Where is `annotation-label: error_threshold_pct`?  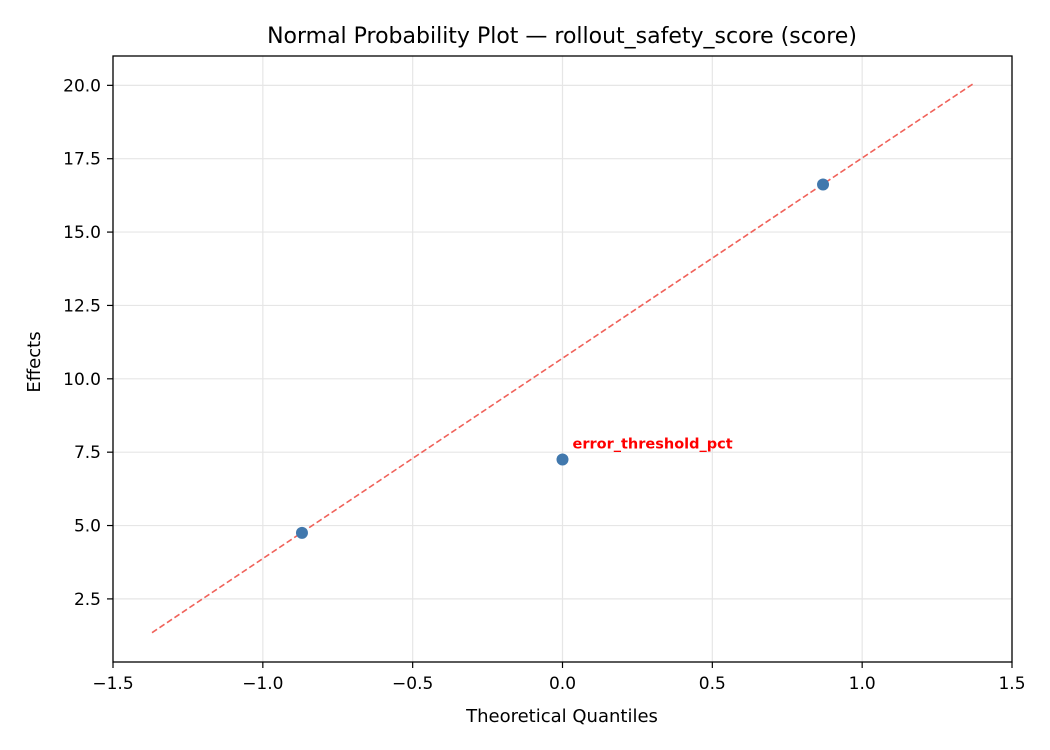
annotation-label: error_threshold_pct is located at coordinates (653, 445).